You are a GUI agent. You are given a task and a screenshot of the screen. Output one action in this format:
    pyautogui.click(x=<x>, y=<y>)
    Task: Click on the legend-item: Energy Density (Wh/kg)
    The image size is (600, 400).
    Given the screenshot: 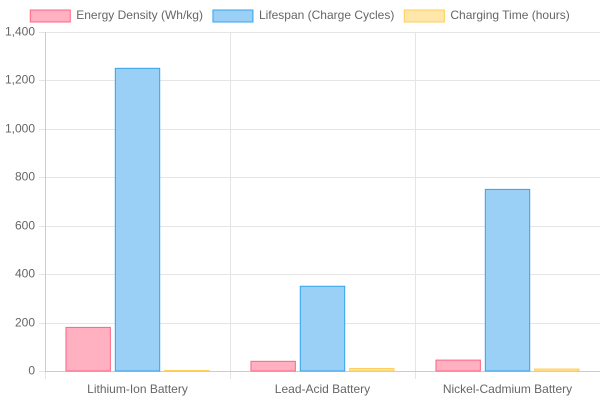 What is the action you would take?
    pyautogui.click(x=116, y=15)
    